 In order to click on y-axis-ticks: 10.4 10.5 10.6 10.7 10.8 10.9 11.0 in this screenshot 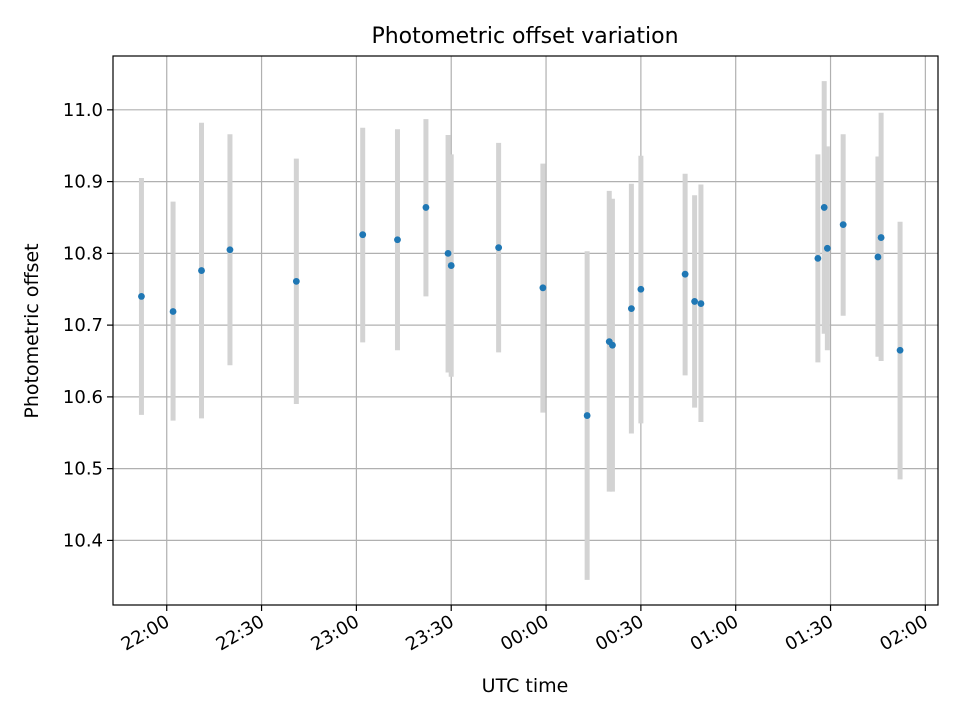, I will do `click(88, 325)`.